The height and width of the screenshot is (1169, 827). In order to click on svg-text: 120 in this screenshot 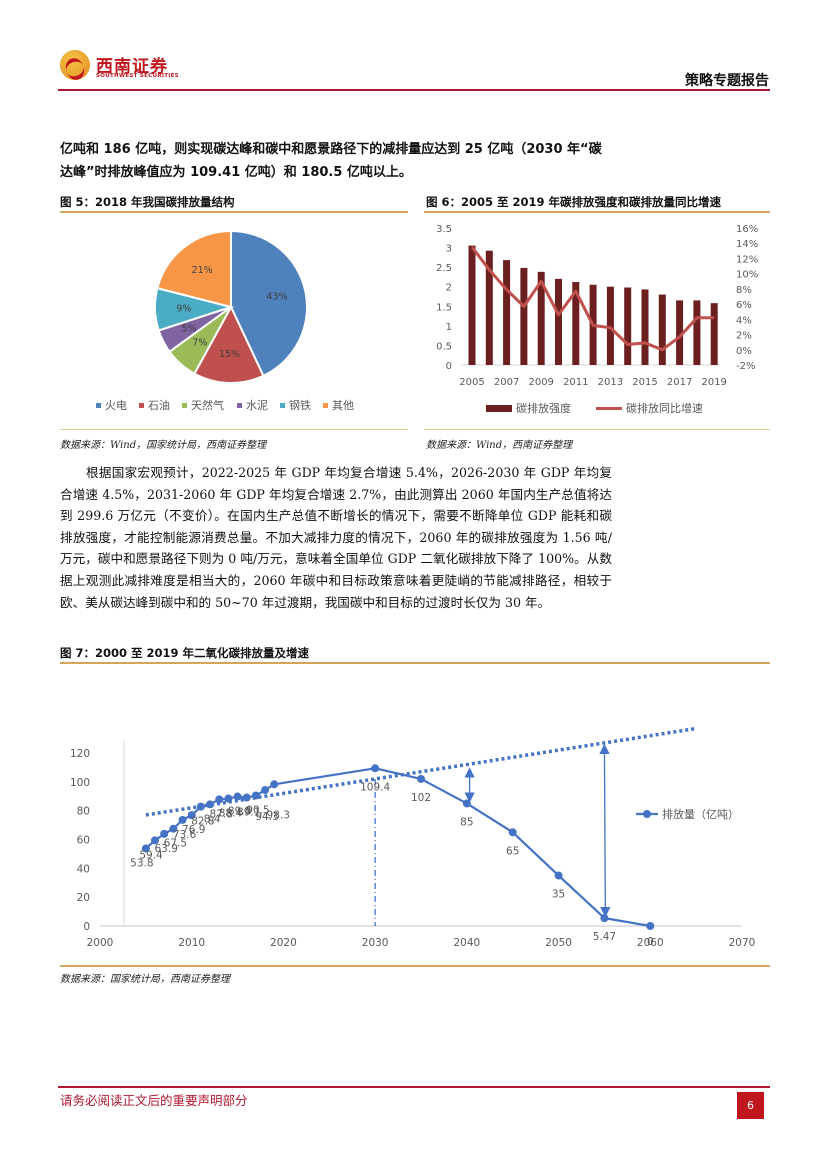, I will do `click(80, 754)`.